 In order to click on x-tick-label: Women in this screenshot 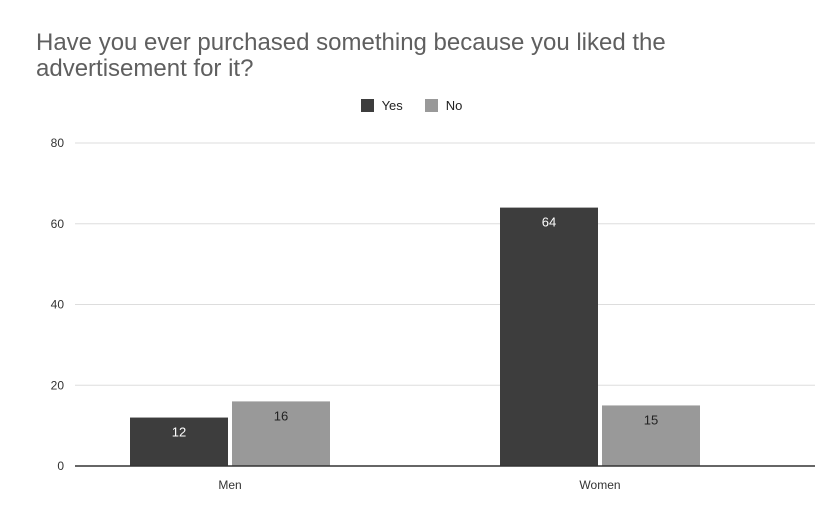, I will do `click(599, 485)`.